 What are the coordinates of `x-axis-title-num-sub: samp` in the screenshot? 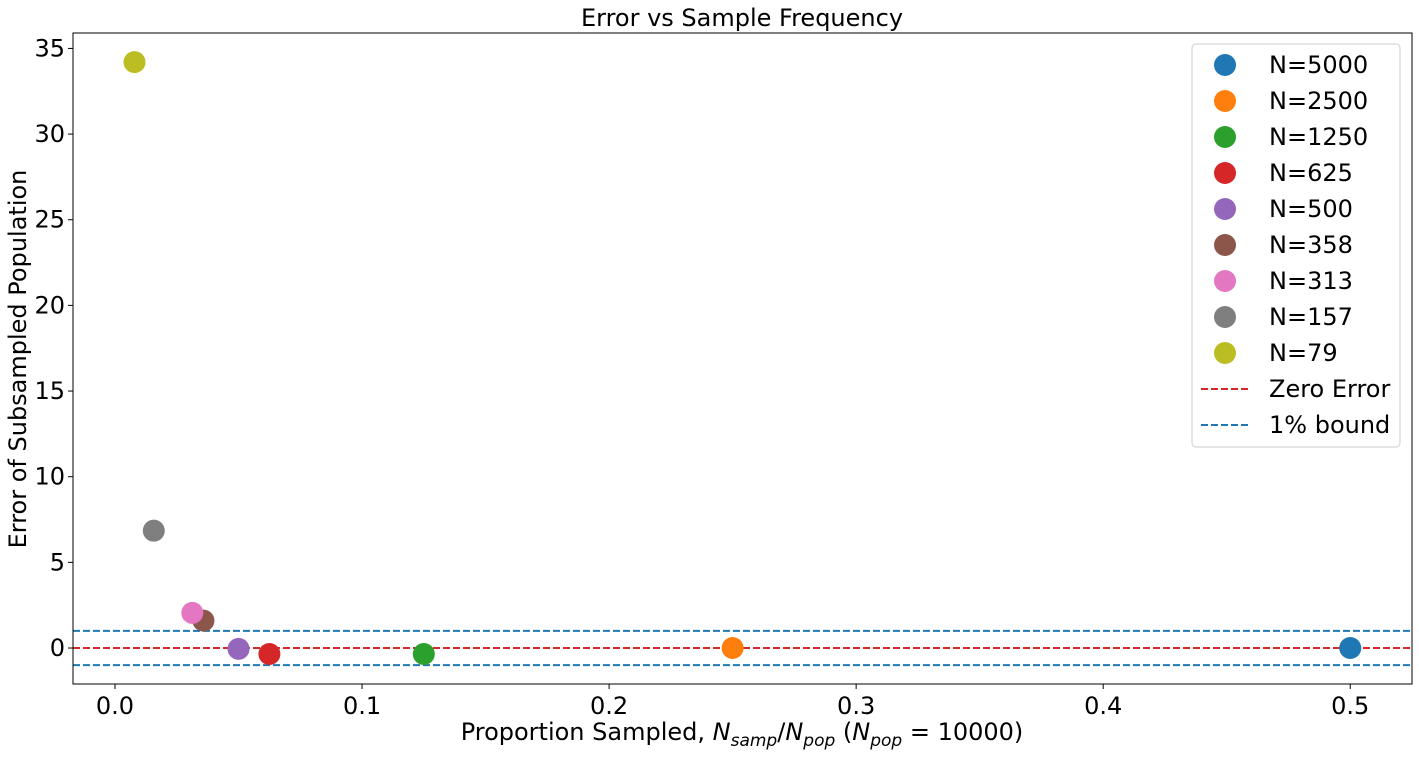 It's located at (754, 741).